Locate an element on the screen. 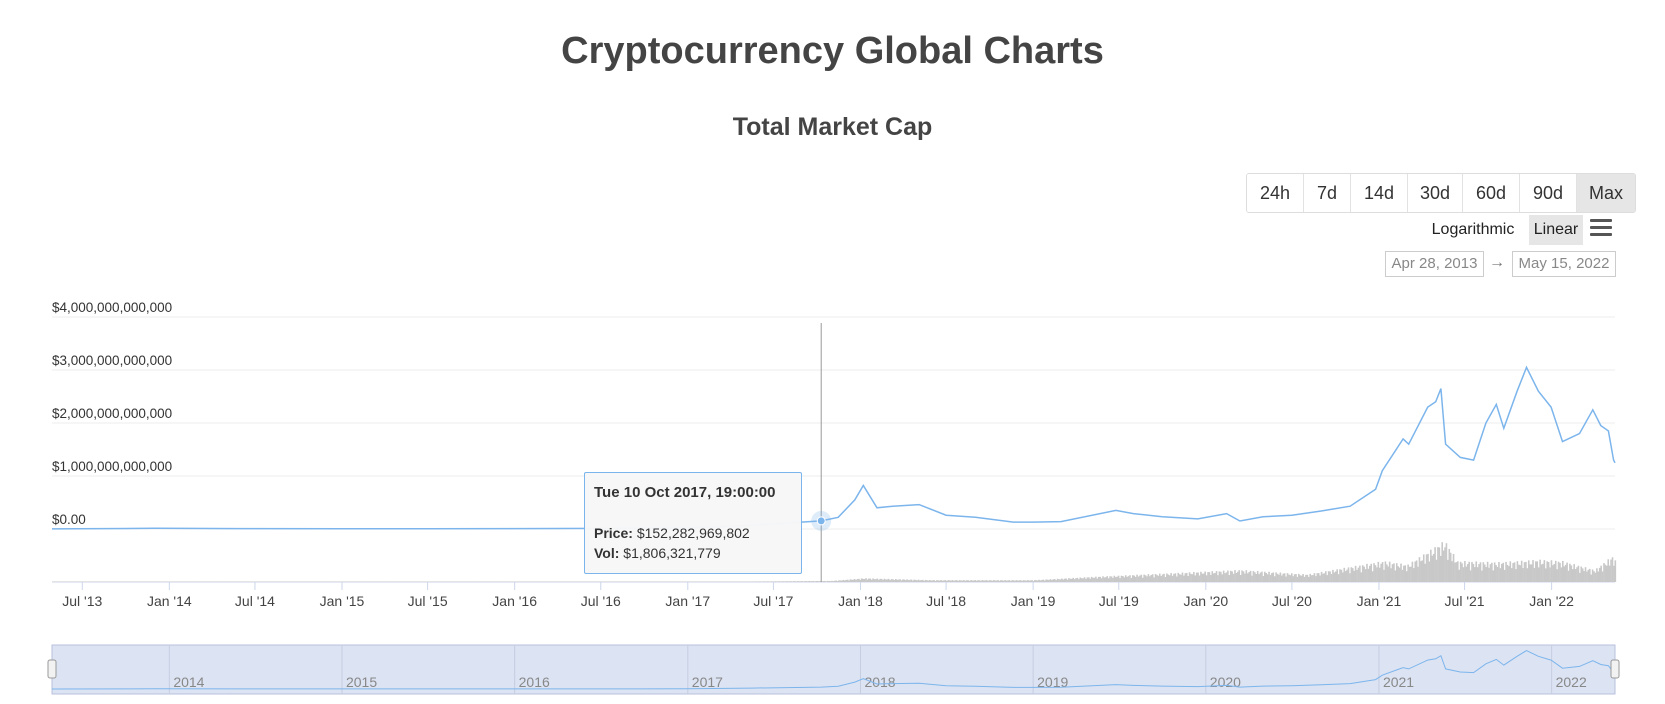 Image resolution: width=1665 pixels, height=704 pixels. range-button-90d: 90d is located at coordinates (1548, 193).